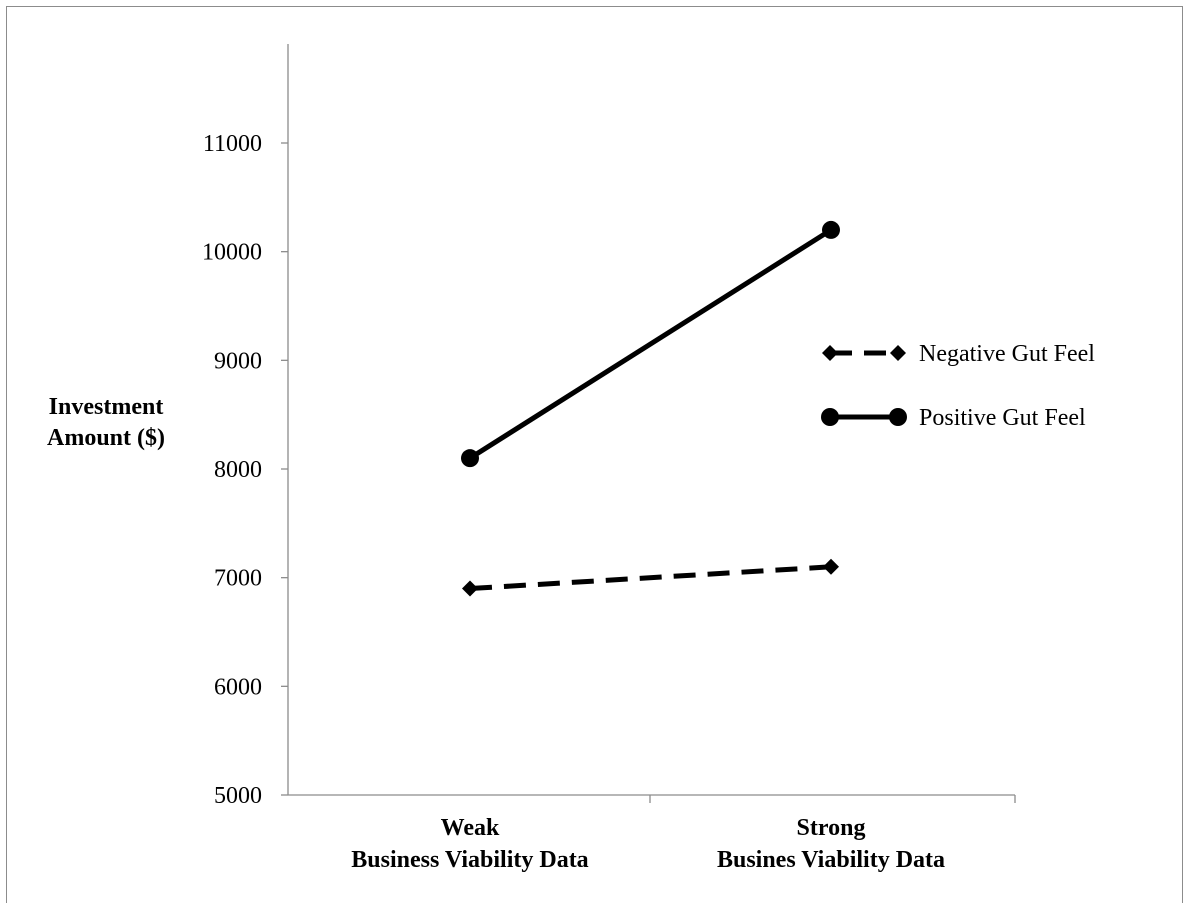 Image resolution: width=1185 pixels, height=905 pixels. Describe the element at coordinates (106, 438) in the screenshot. I see `y-axis-title-line: Amount ($)` at that location.